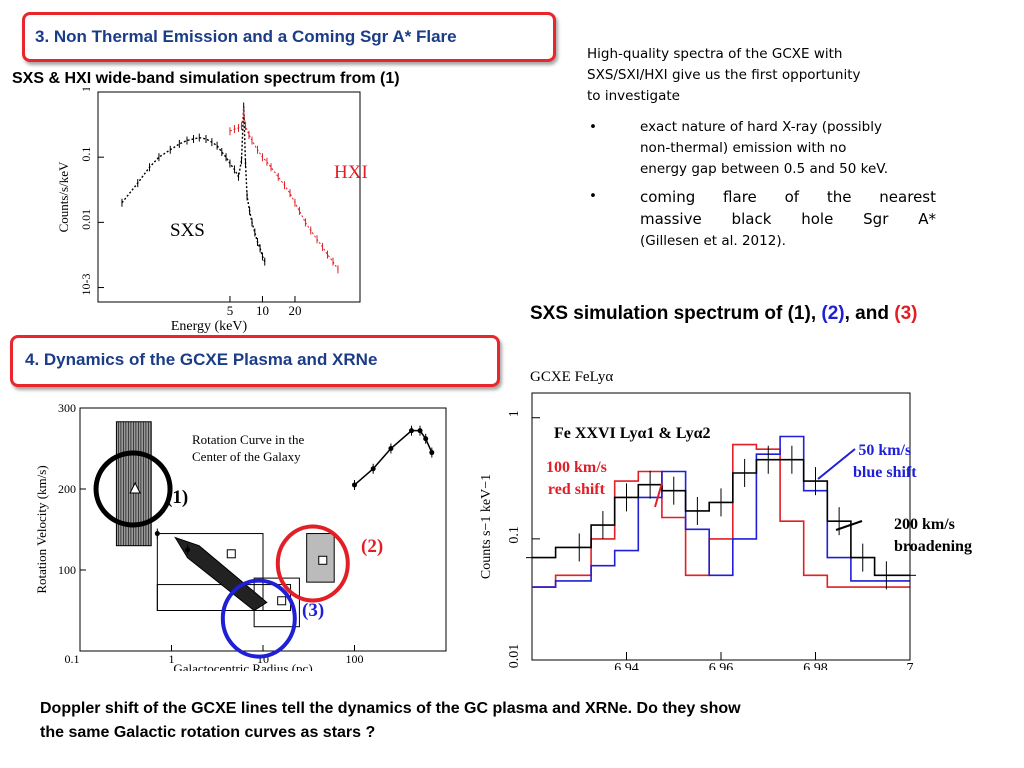 The width and height of the screenshot is (1024, 768). I want to click on x-tick-label: 0.1, so click(72, 659).